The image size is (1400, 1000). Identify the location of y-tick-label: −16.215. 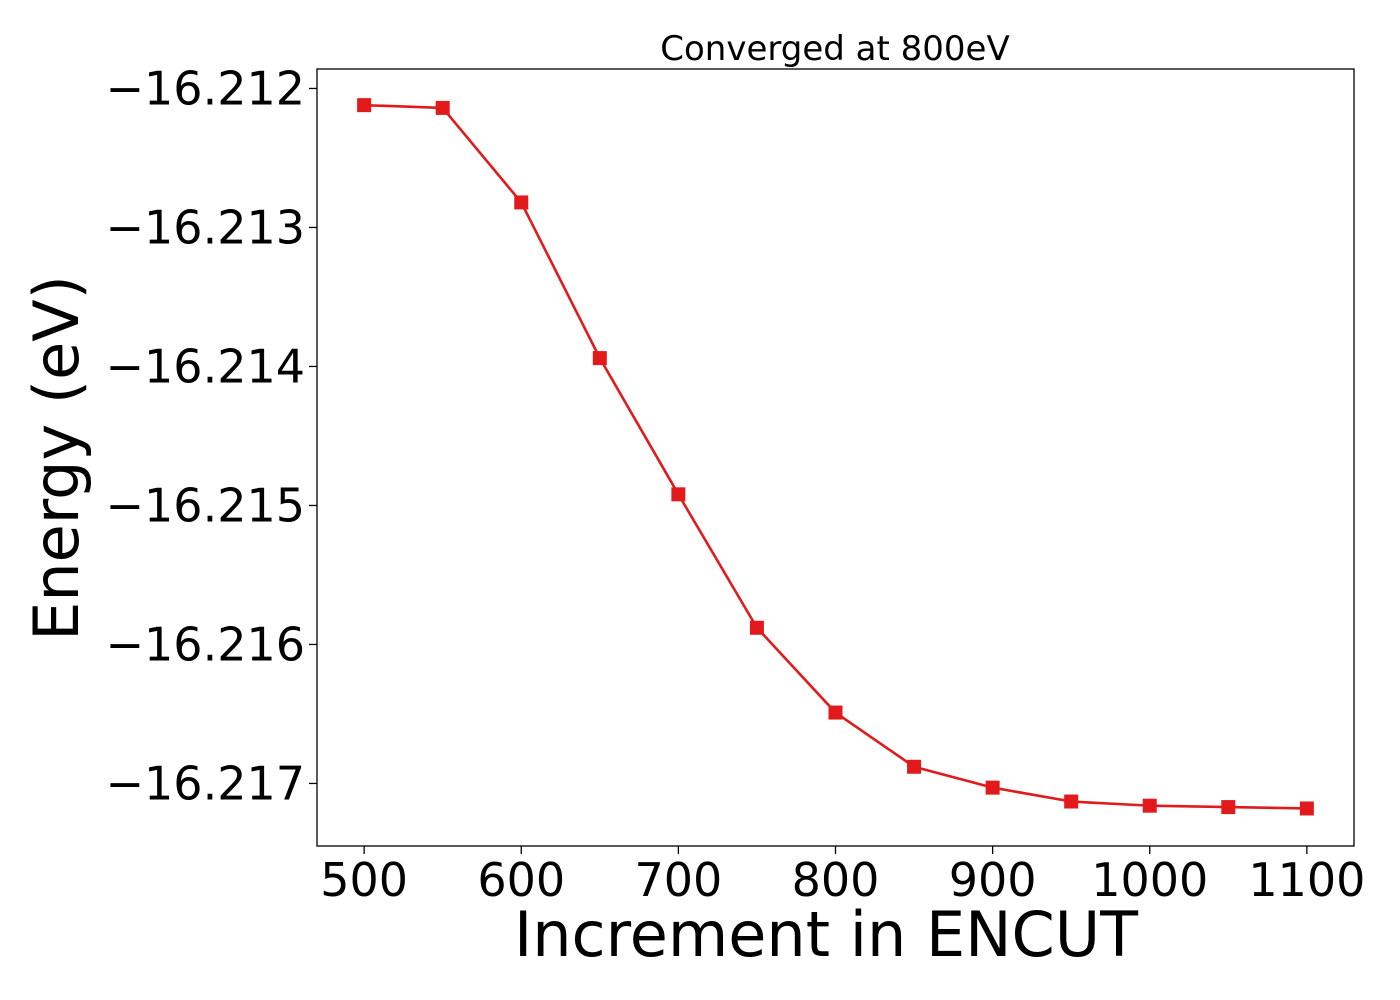
(206, 505).